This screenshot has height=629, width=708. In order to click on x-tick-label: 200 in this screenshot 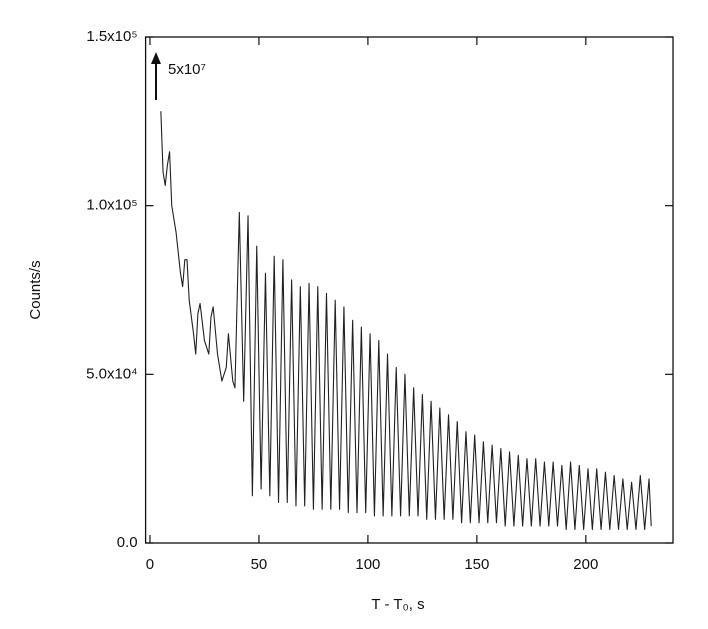, I will do `click(585, 564)`.